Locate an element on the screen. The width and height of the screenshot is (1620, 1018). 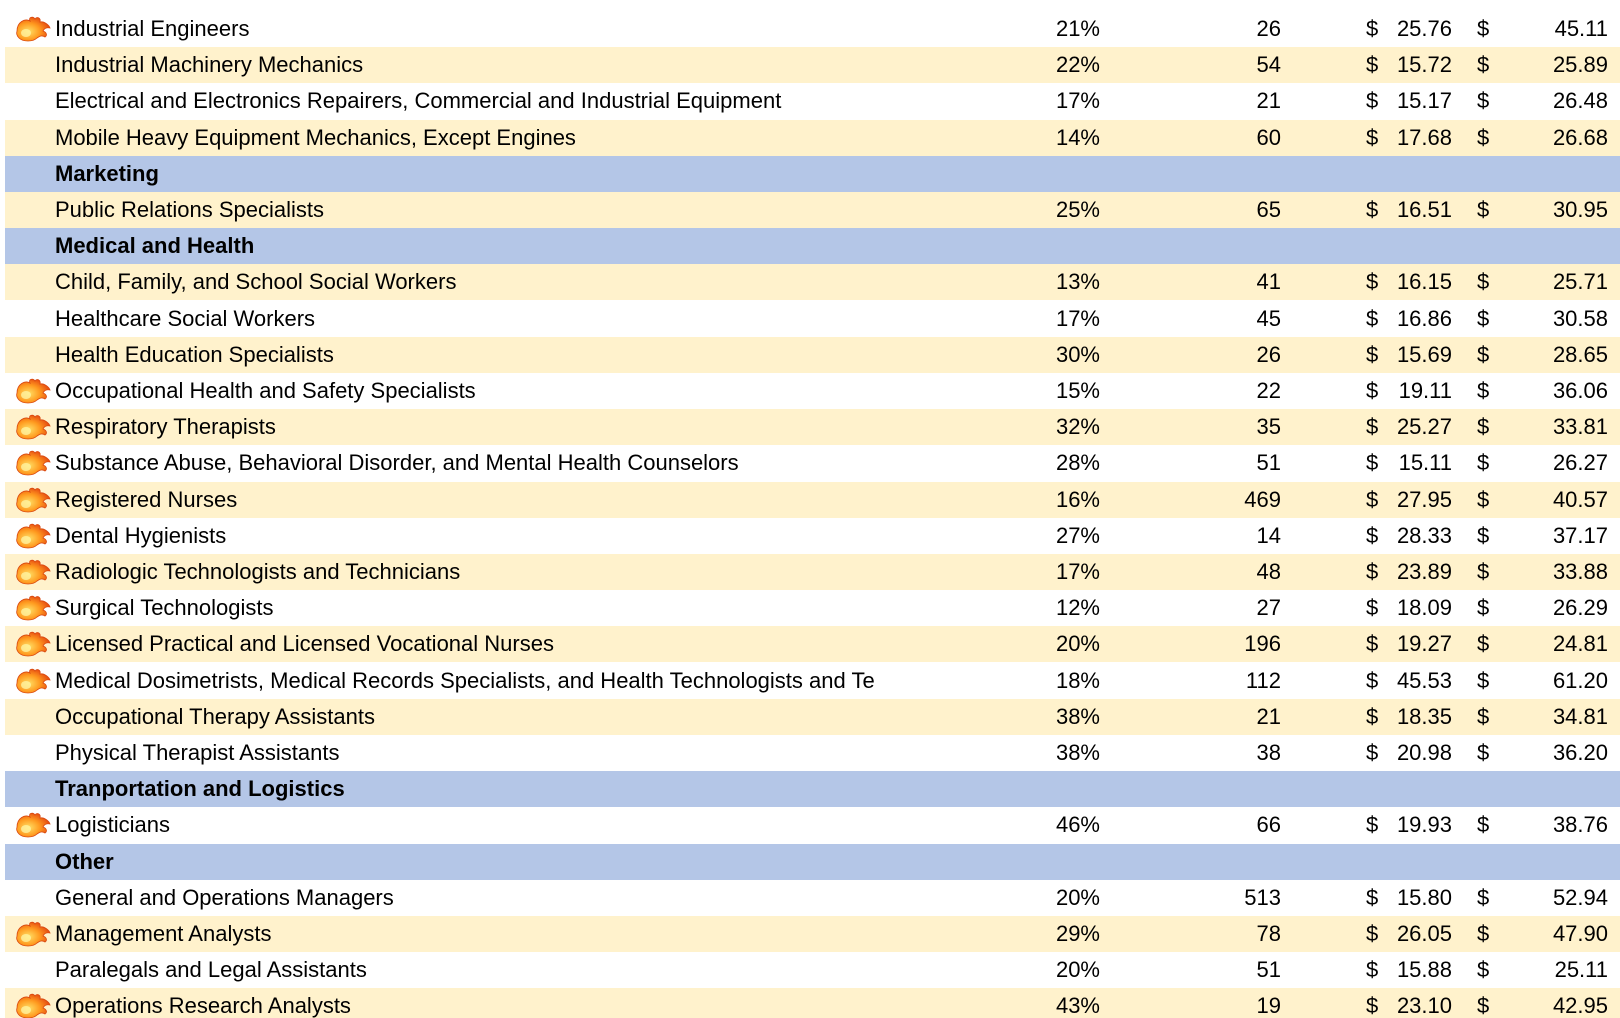
openings: 41 is located at coordinates (1268, 282).